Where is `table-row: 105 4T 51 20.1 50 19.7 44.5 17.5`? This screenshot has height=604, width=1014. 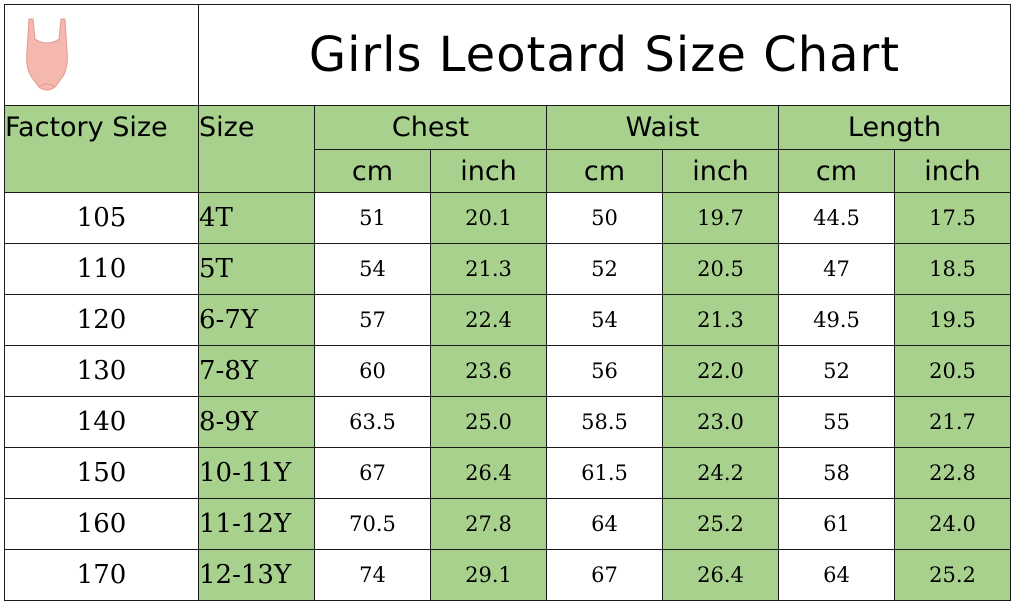
table-row: 105 4T 51 20.1 50 19.7 44.5 17.5 is located at coordinates (507, 218).